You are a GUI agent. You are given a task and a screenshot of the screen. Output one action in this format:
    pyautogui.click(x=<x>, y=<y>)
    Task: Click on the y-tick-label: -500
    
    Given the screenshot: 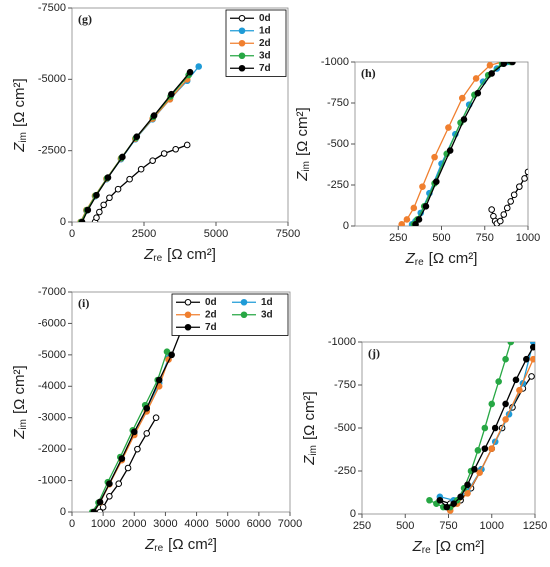 What is the action you would take?
    pyautogui.click(x=345, y=428)
    